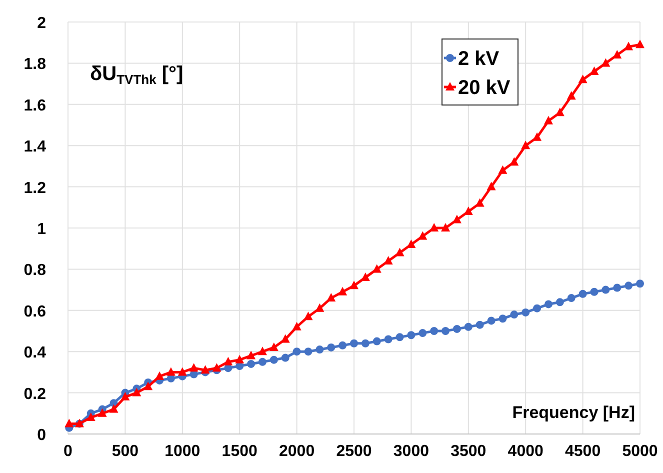 The image size is (663, 473). I want to click on x-tick-label: 1500, so click(240, 451).